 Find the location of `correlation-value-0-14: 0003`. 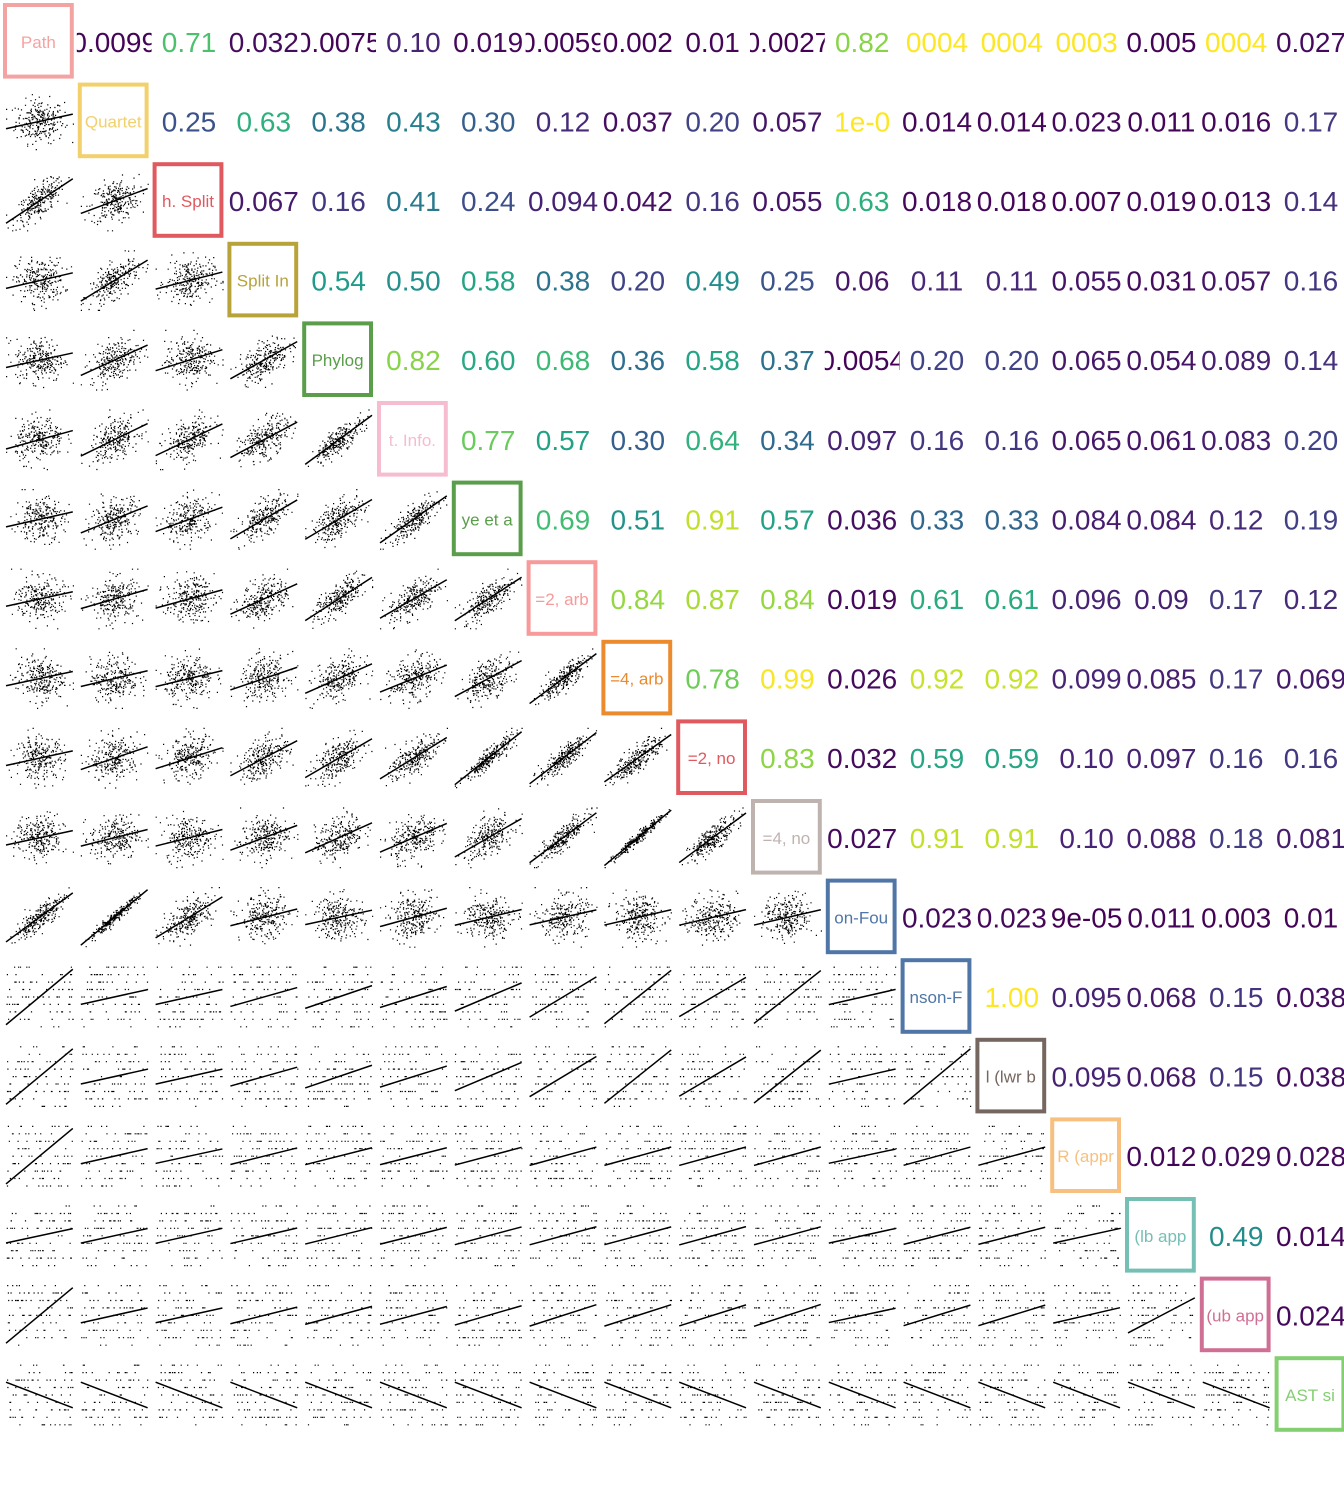

correlation-value-0-14: 0003 is located at coordinates (1086, 42).